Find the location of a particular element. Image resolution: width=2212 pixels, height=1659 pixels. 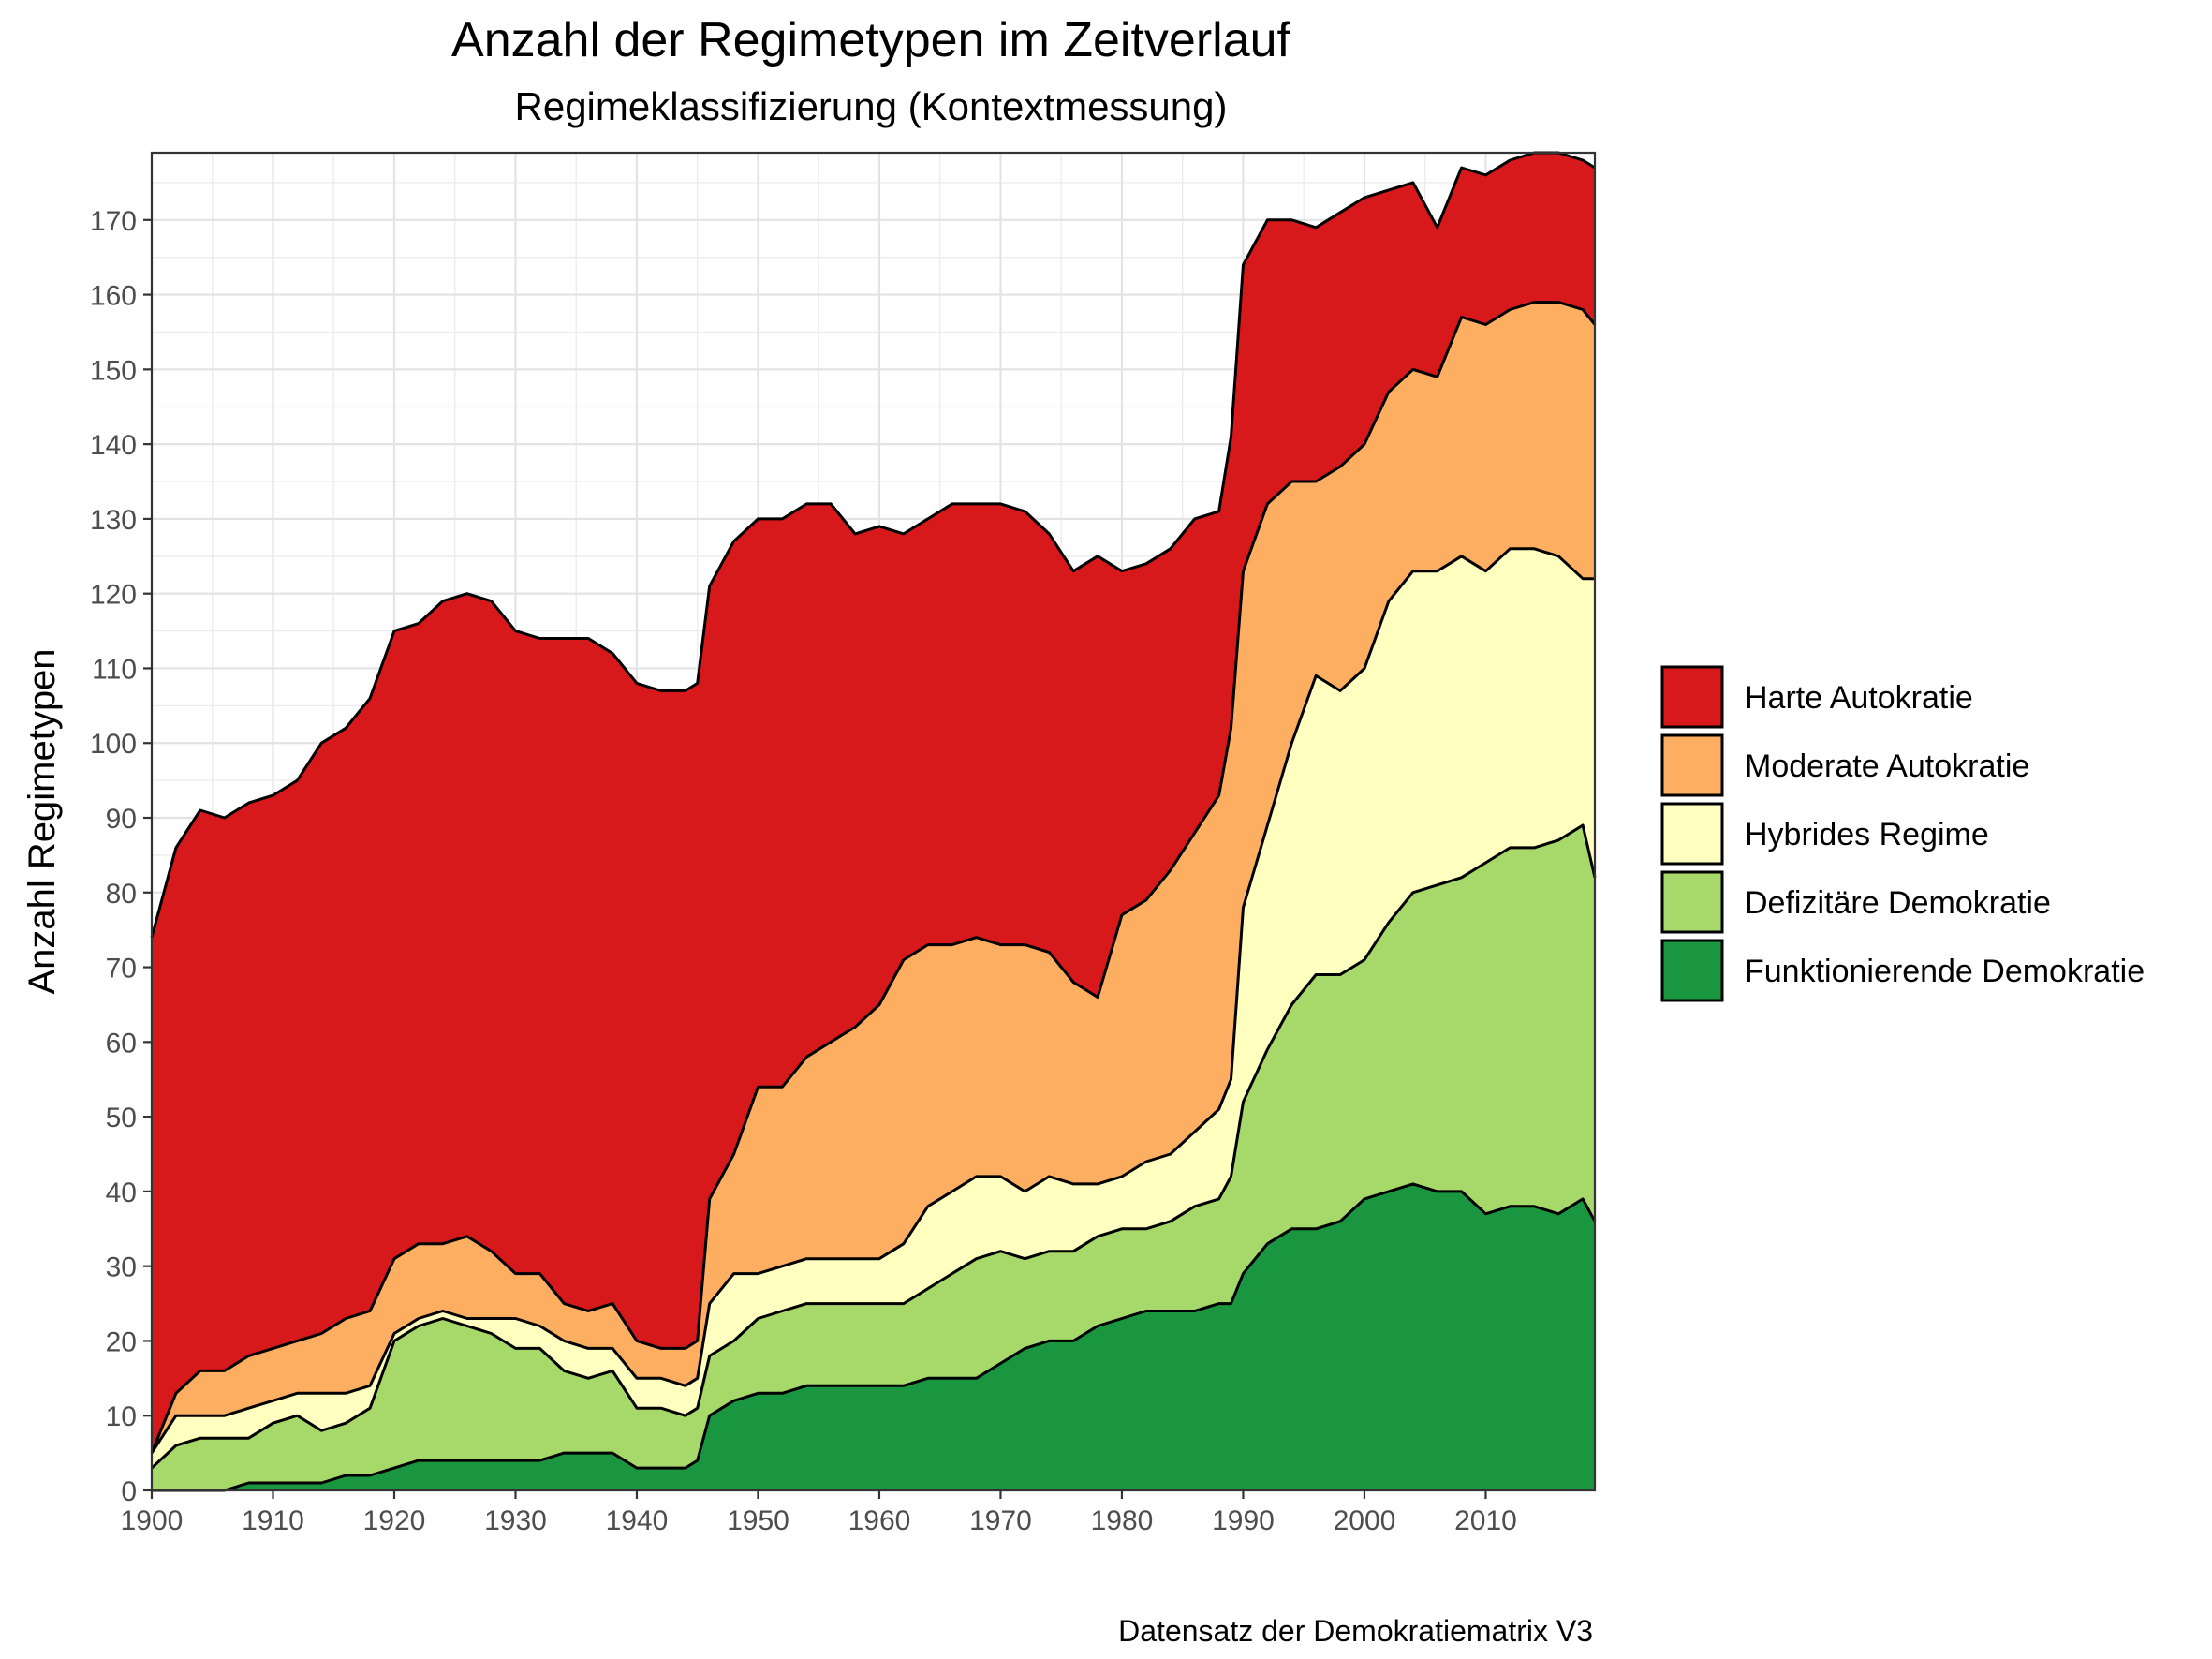

y-tick-label: 50 is located at coordinates (122, 1118).